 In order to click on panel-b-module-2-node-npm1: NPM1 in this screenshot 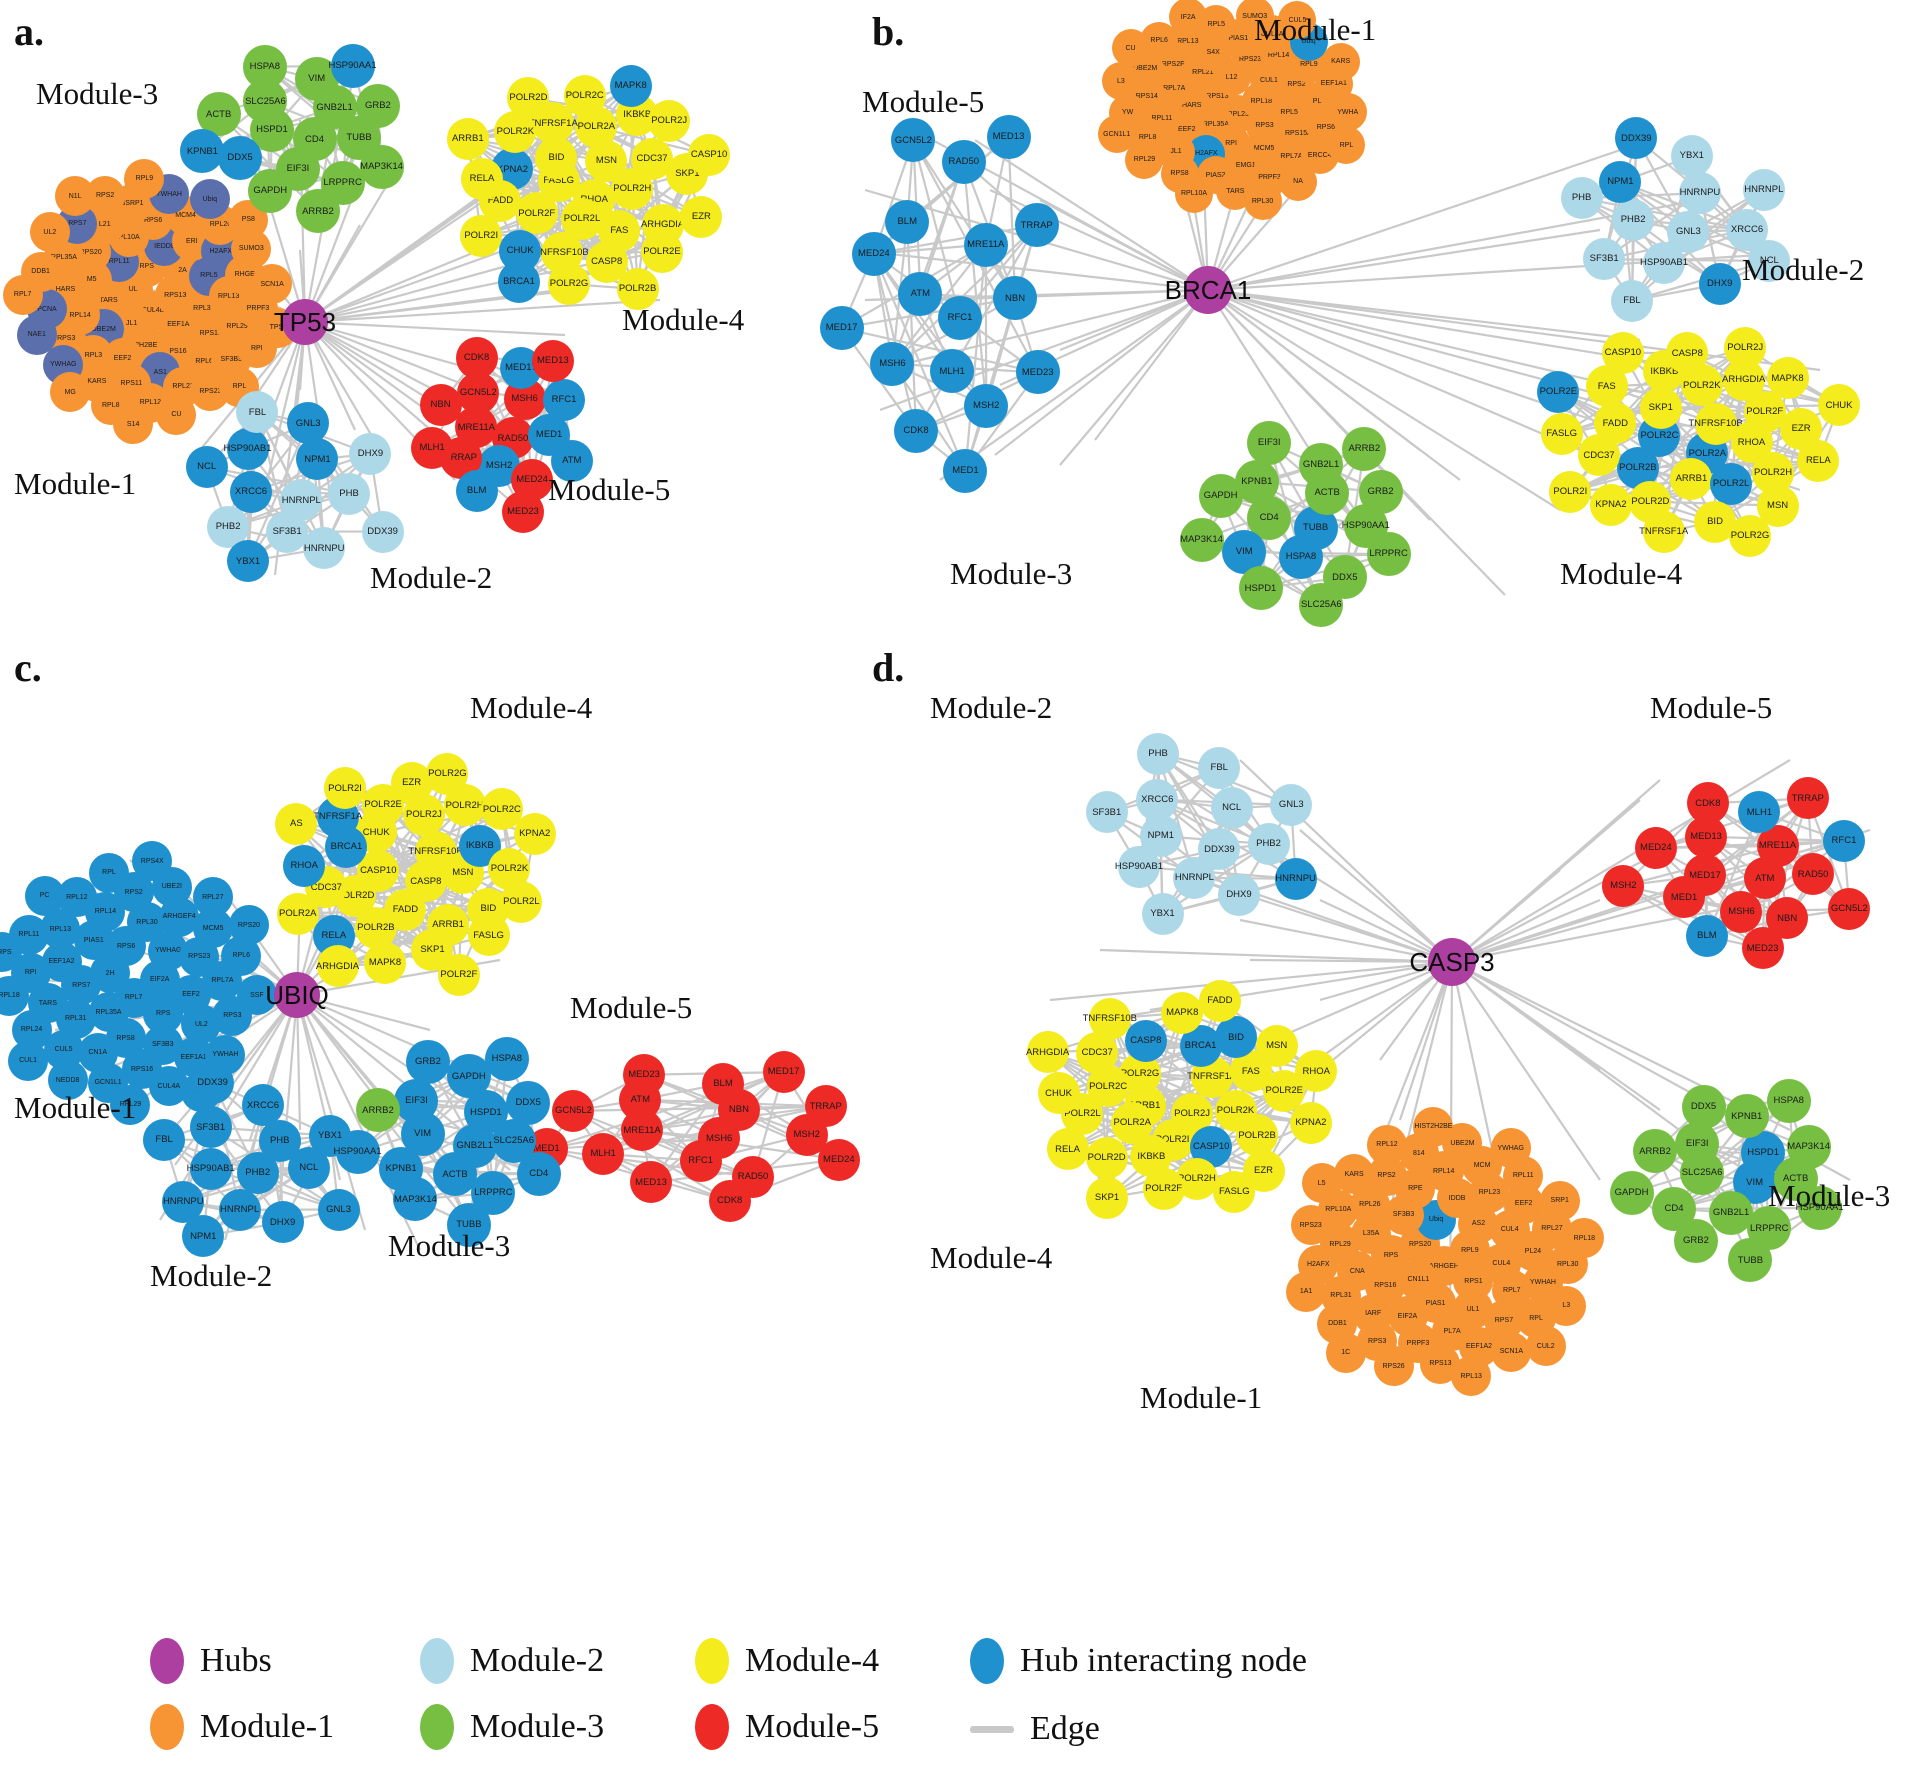, I will do `click(1620, 181)`.